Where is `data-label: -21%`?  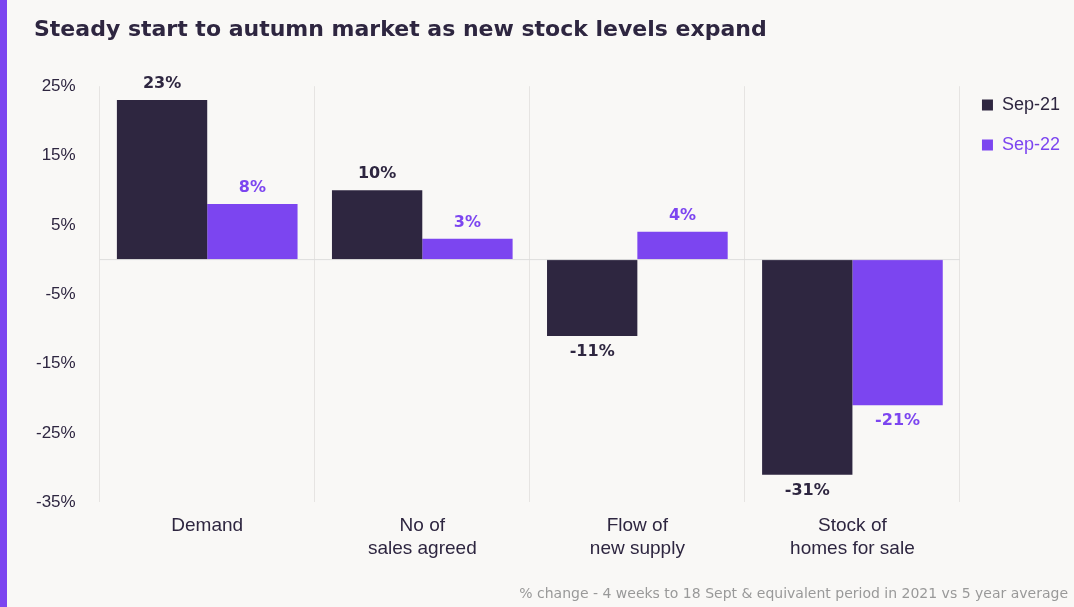 data-label: -21% is located at coordinates (898, 420).